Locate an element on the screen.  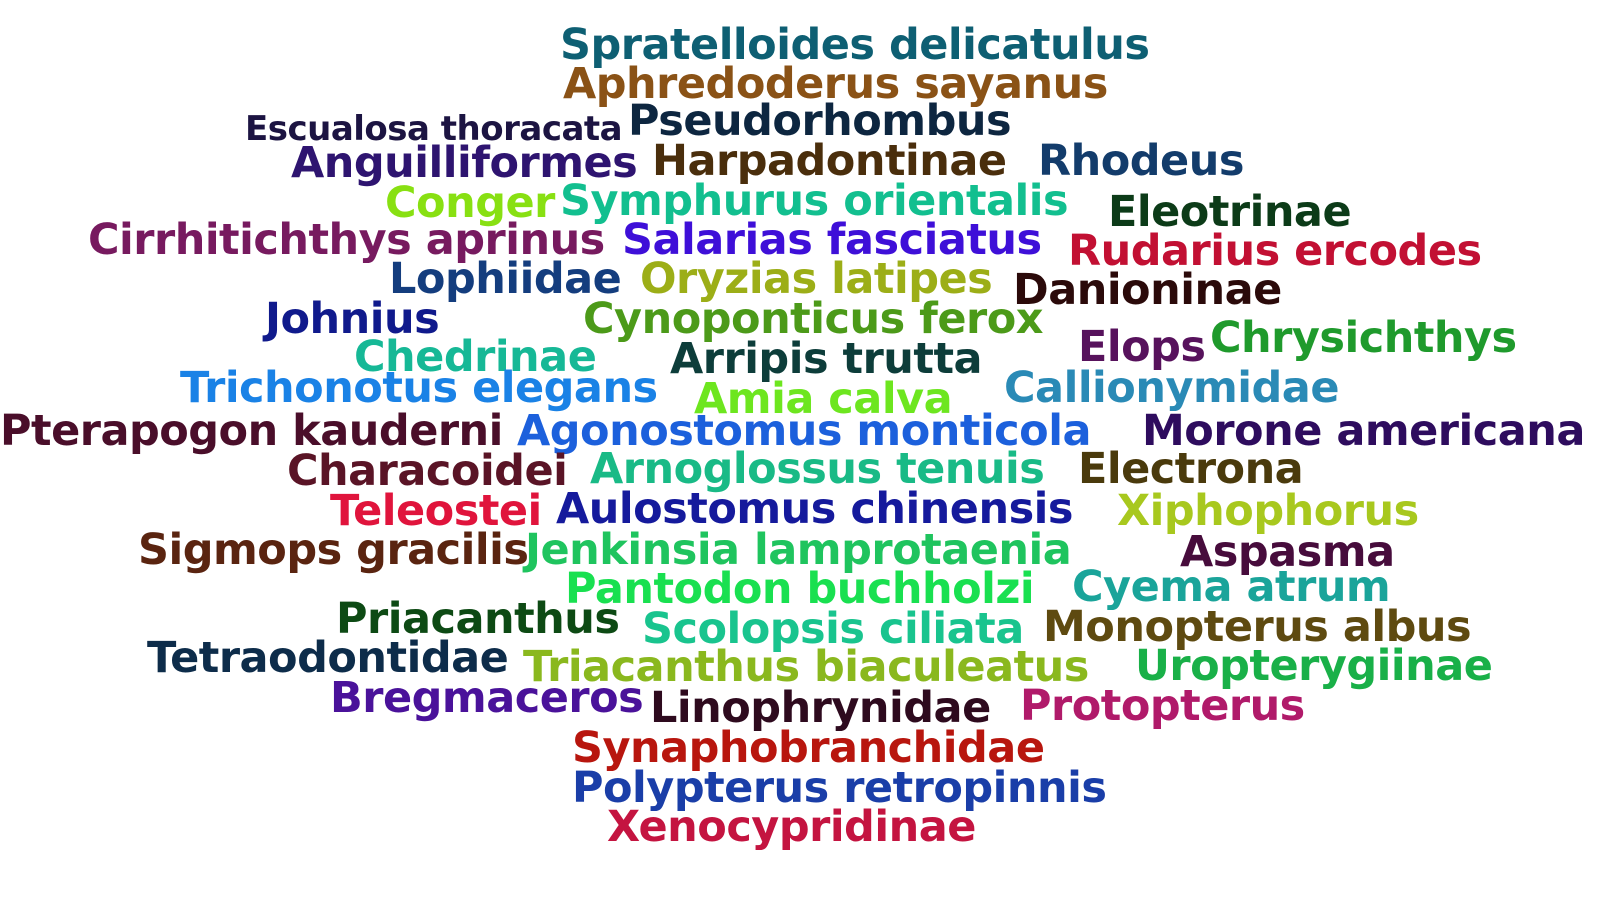
word-priacanthus: Priacanthus is located at coordinates (478, 619).